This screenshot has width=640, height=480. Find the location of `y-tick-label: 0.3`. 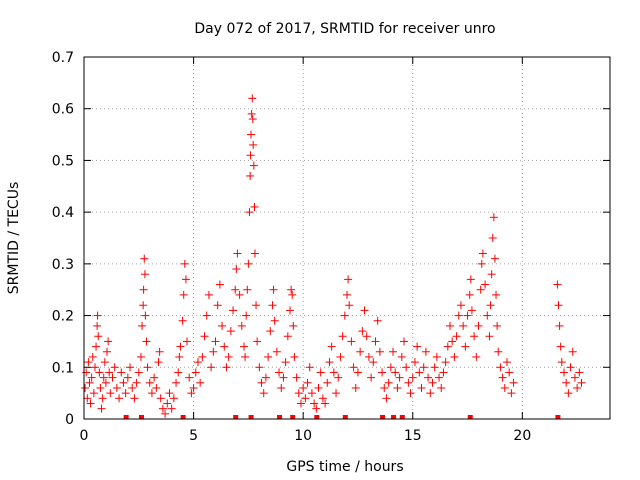

y-tick-label: 0.3 is located at coordinates (63, 265).